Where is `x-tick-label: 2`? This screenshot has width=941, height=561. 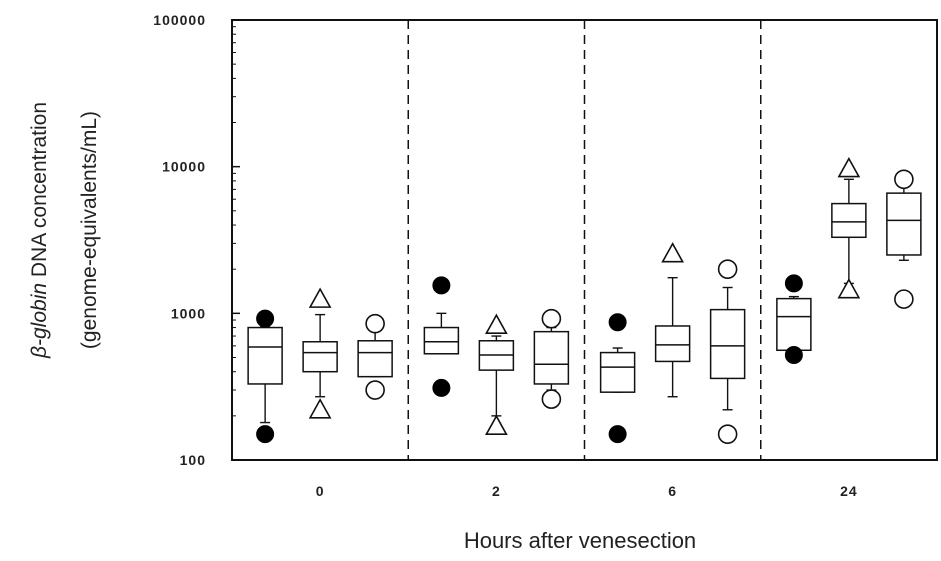
x-tick-label: 2 is located at coordinates (496, 491).